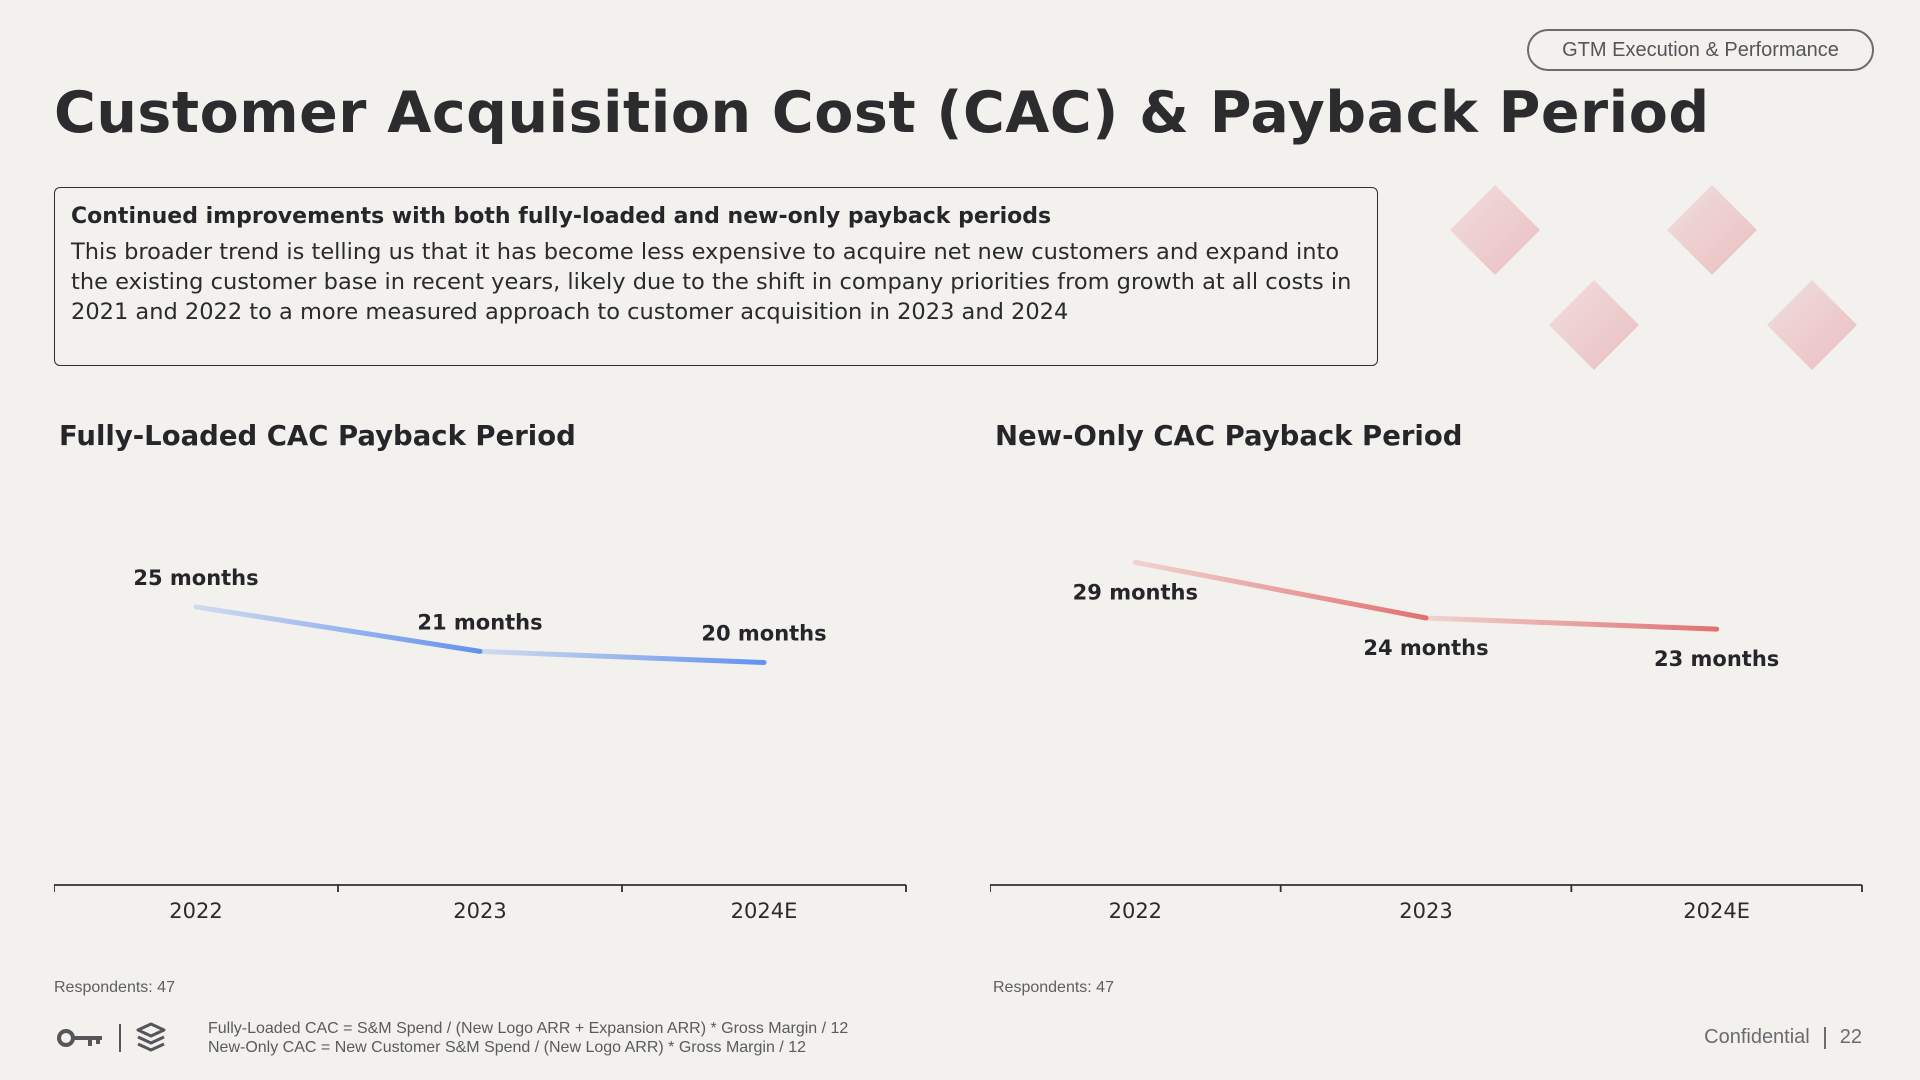 This screenshot has width=1920, height=1080. Describe the element at coordinates (1053, 987) in the screenshot. I see `respondents-note-right: Respondents: 47` at that location.